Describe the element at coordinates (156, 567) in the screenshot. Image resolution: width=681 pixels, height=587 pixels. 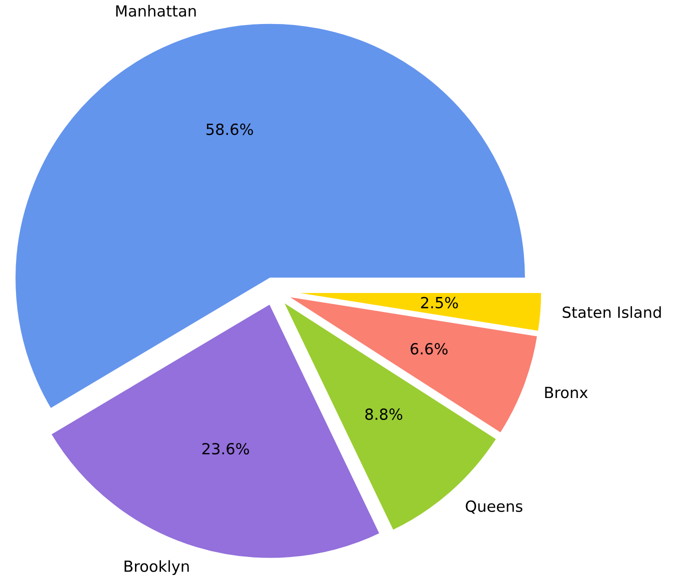
I see `slice-label: Brooklyn` at that location.